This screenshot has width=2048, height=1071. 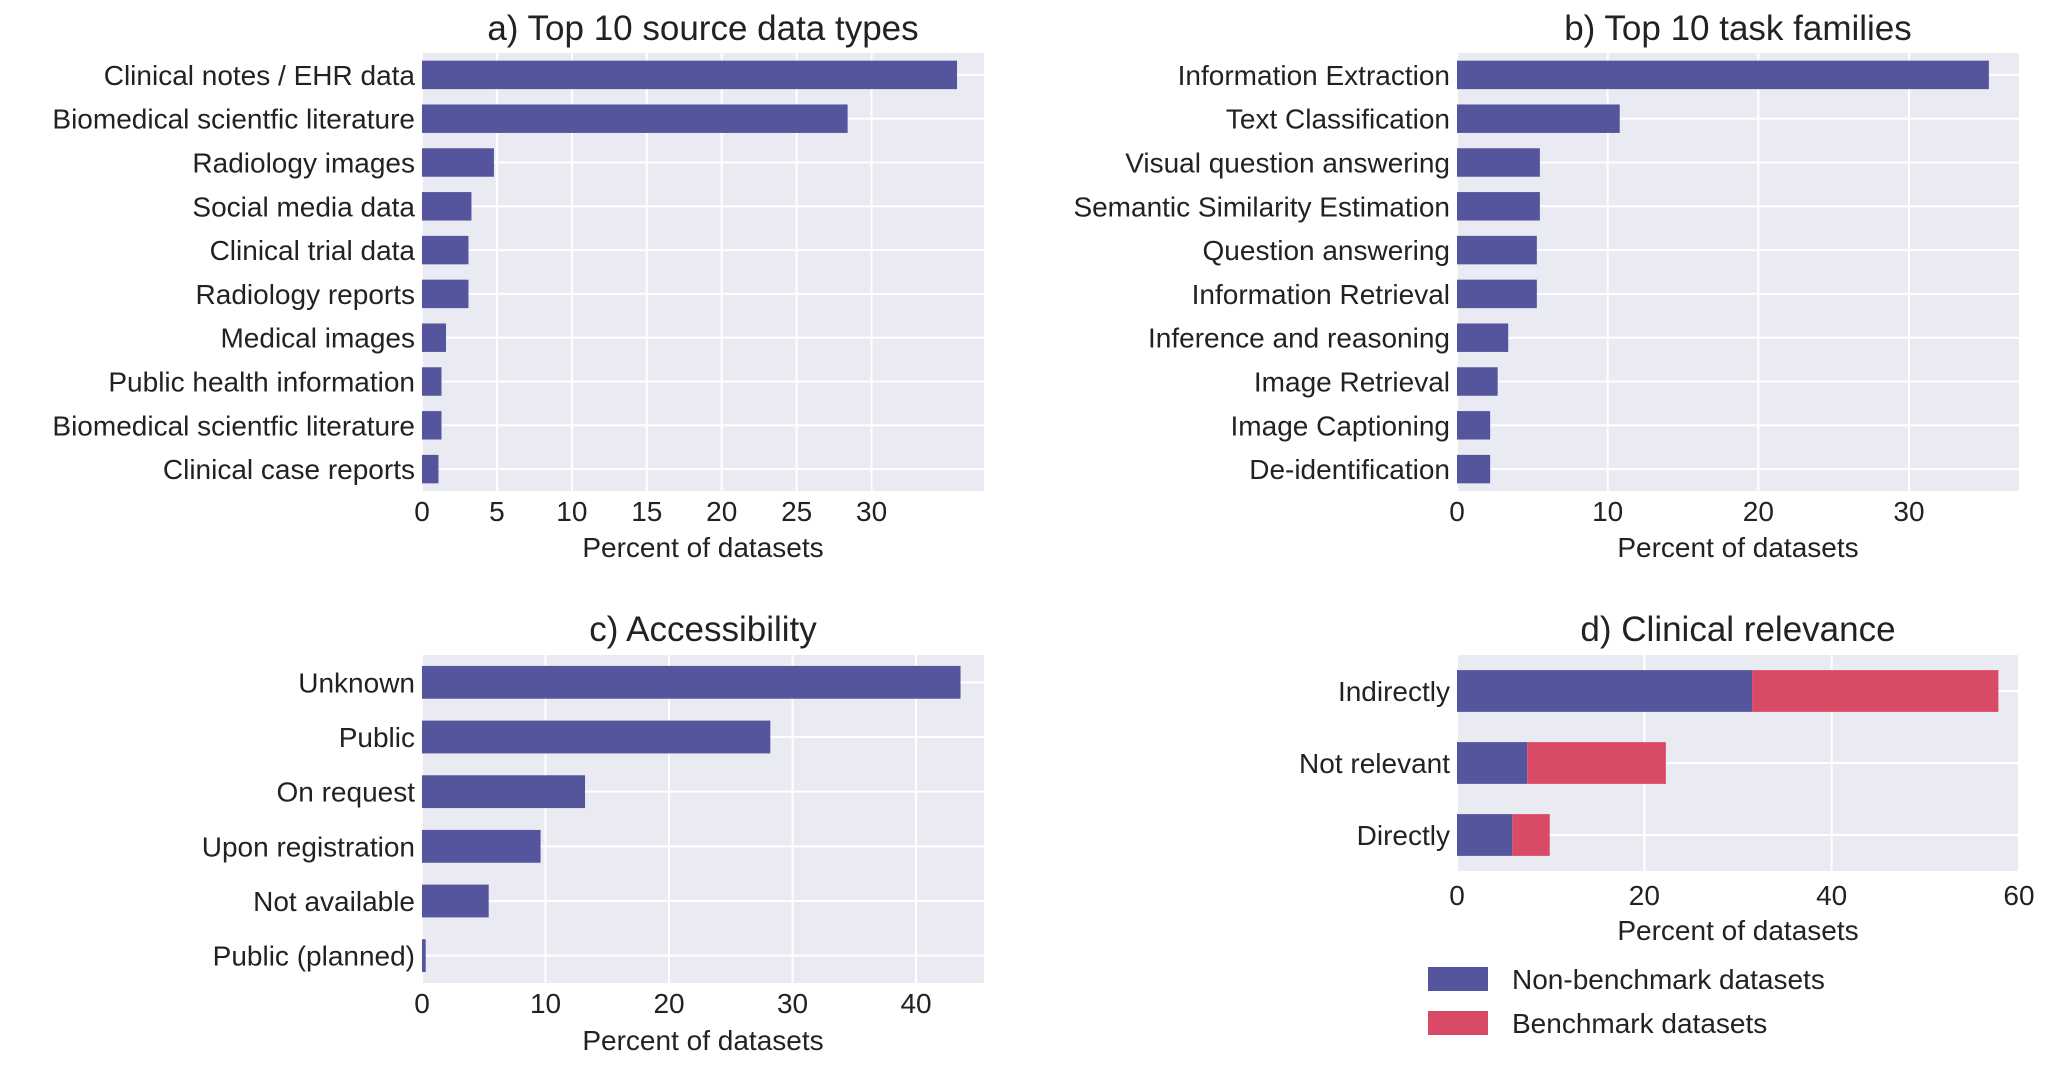 I want to click on category-label: Medical images, so click(x=317, y=338).